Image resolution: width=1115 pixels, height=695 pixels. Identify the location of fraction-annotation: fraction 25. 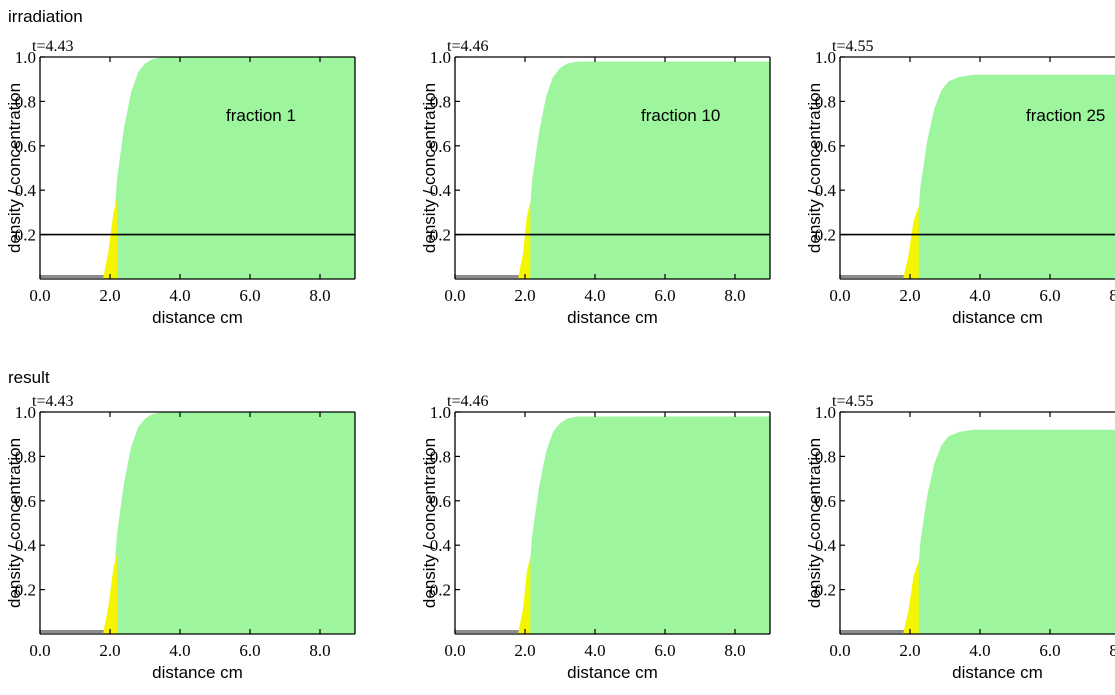
(1065, 115).